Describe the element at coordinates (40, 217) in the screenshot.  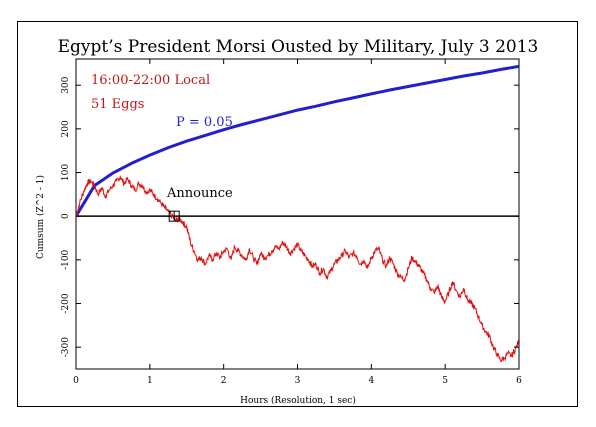
I see `y-axis-label: Cumsum (Z^2 - 1)` at that location.